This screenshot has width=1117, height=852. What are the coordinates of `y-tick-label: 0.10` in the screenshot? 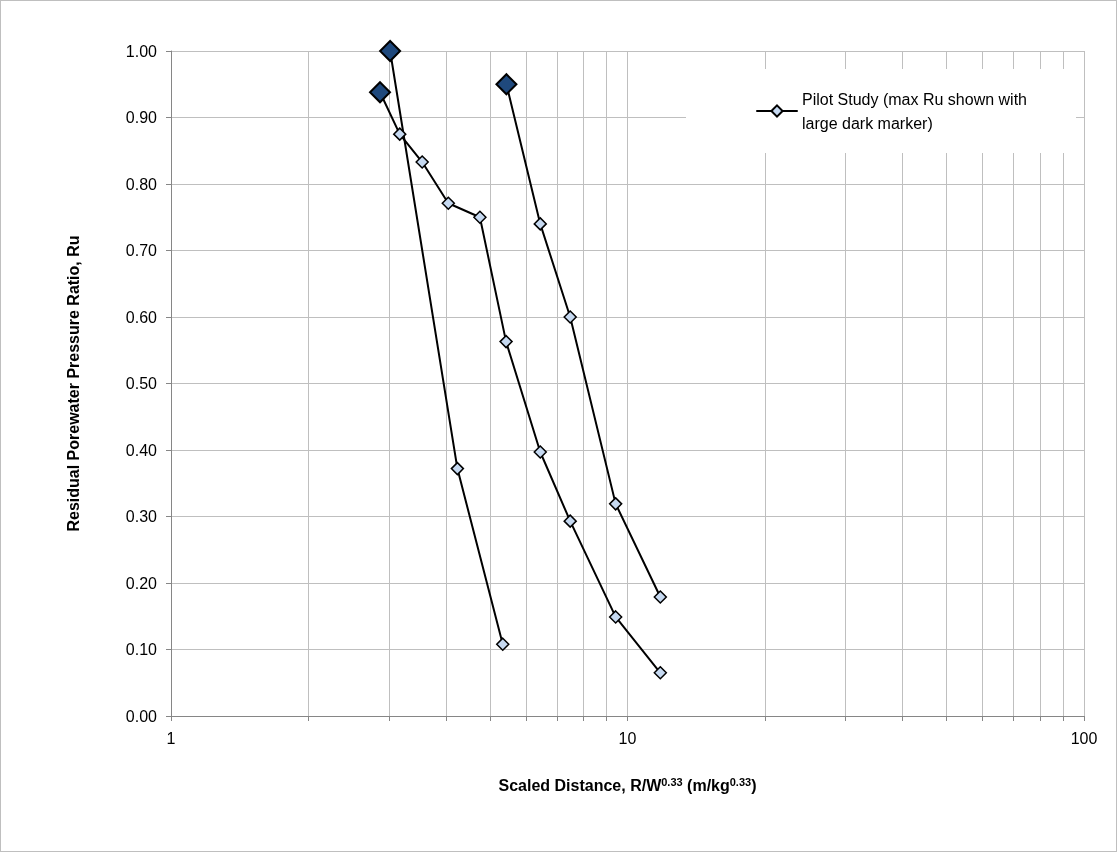 It's located at (141, 649).